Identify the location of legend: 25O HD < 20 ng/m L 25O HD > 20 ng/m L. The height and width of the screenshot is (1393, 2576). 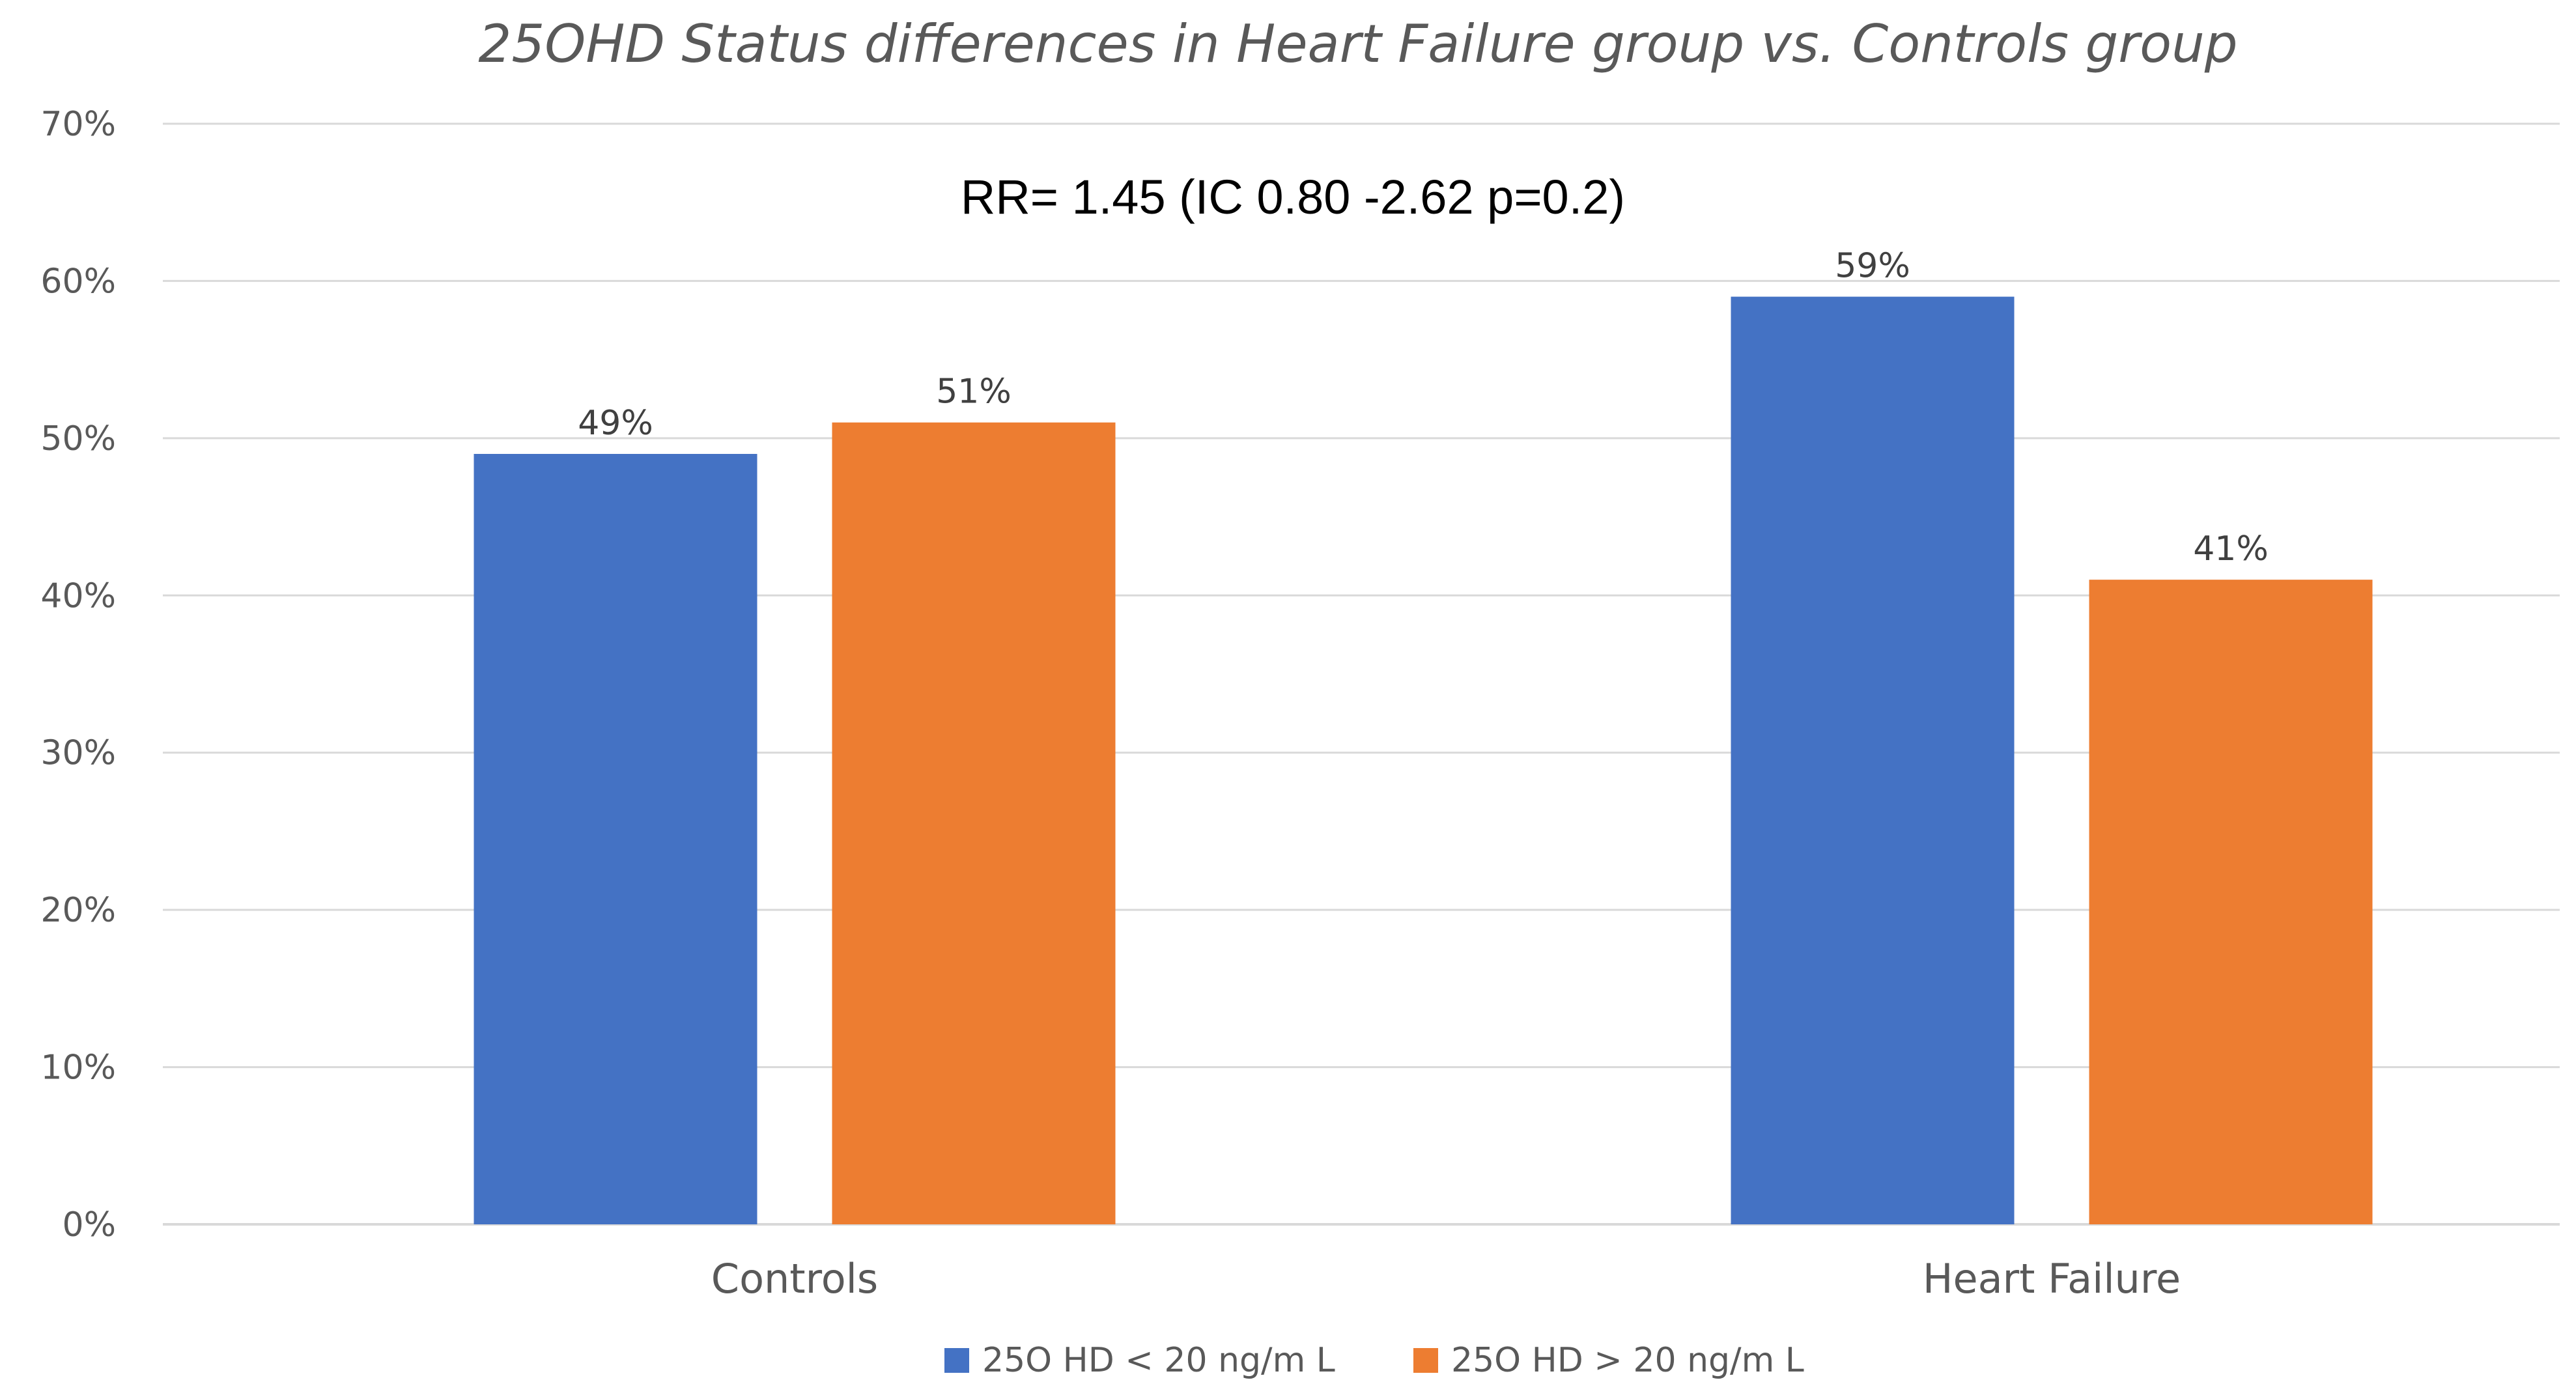
(1374, 1360).